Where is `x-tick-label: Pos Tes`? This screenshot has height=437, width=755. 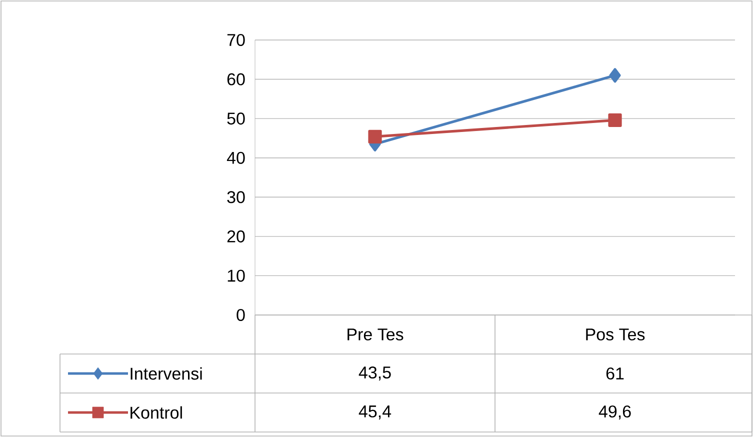 x-tick-label: Pos Tes is located at coordinates (615, 334).